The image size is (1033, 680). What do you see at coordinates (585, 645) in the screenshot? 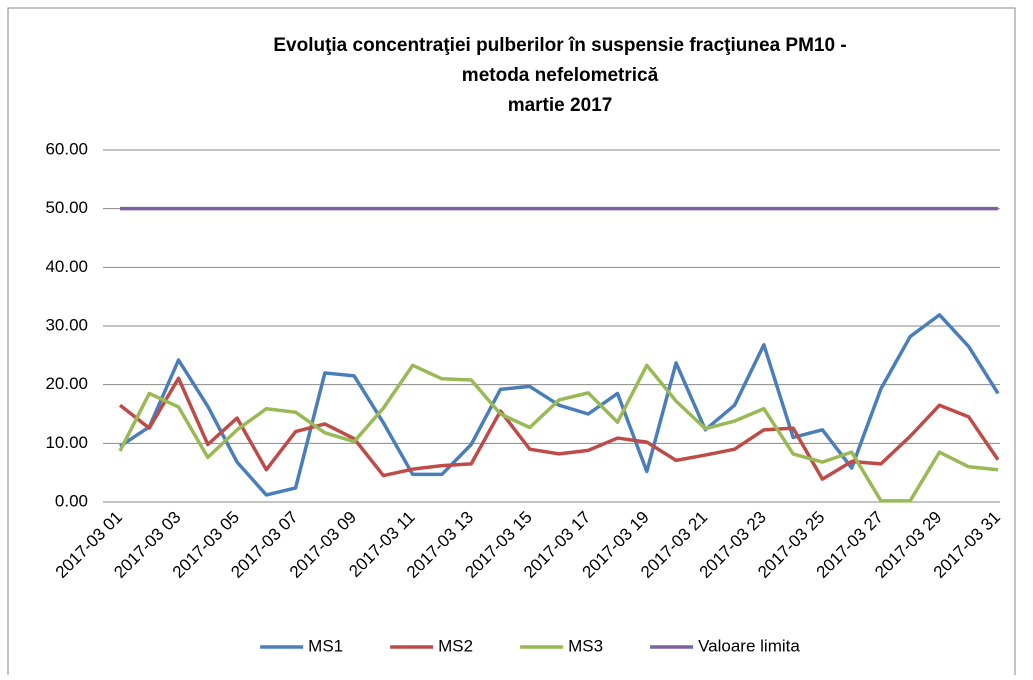
I see `legend-label: MS3` at bounding box center [585, 645].